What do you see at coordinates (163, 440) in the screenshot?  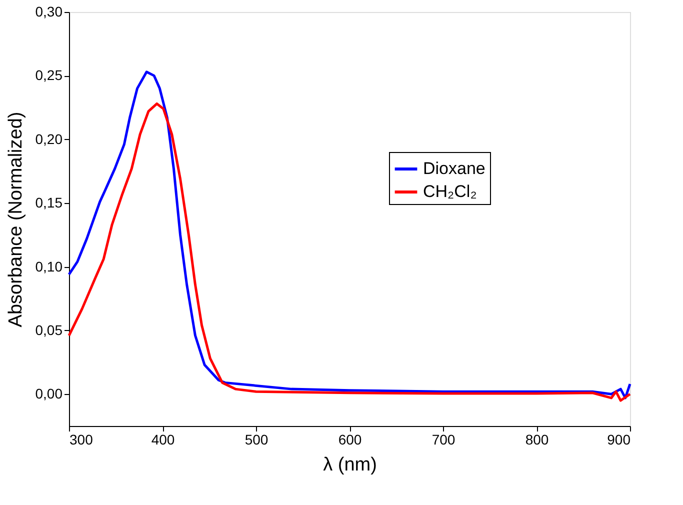 I see `x-tick-label: 400` at bounding box center [163, 440].